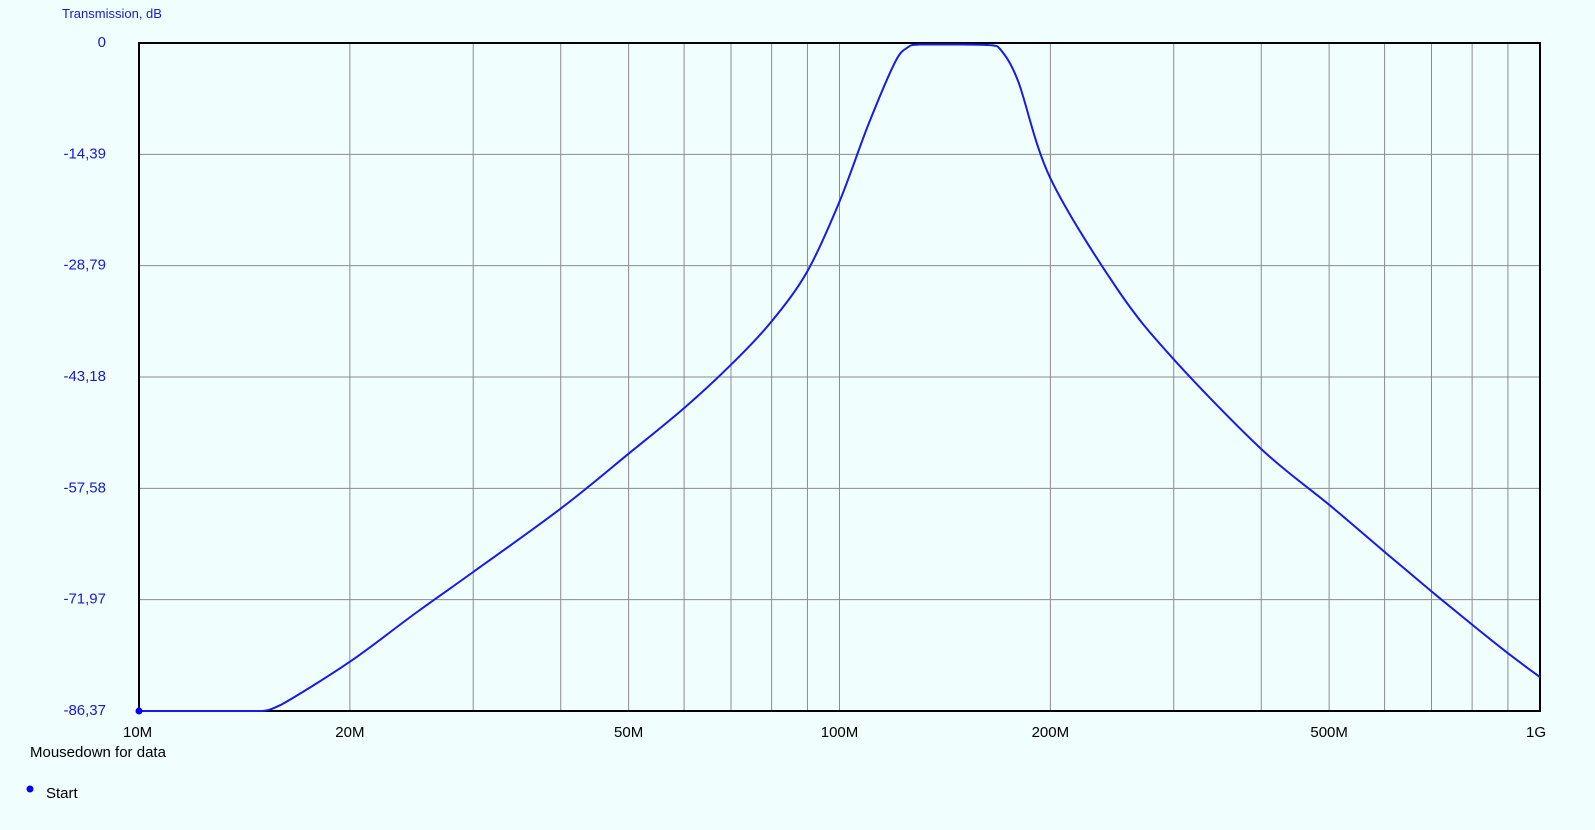  What do you see at coordinates (84, 265) in the screenshot?
I see `y-tick-label: -28,79` at bounding box center [84, 265].